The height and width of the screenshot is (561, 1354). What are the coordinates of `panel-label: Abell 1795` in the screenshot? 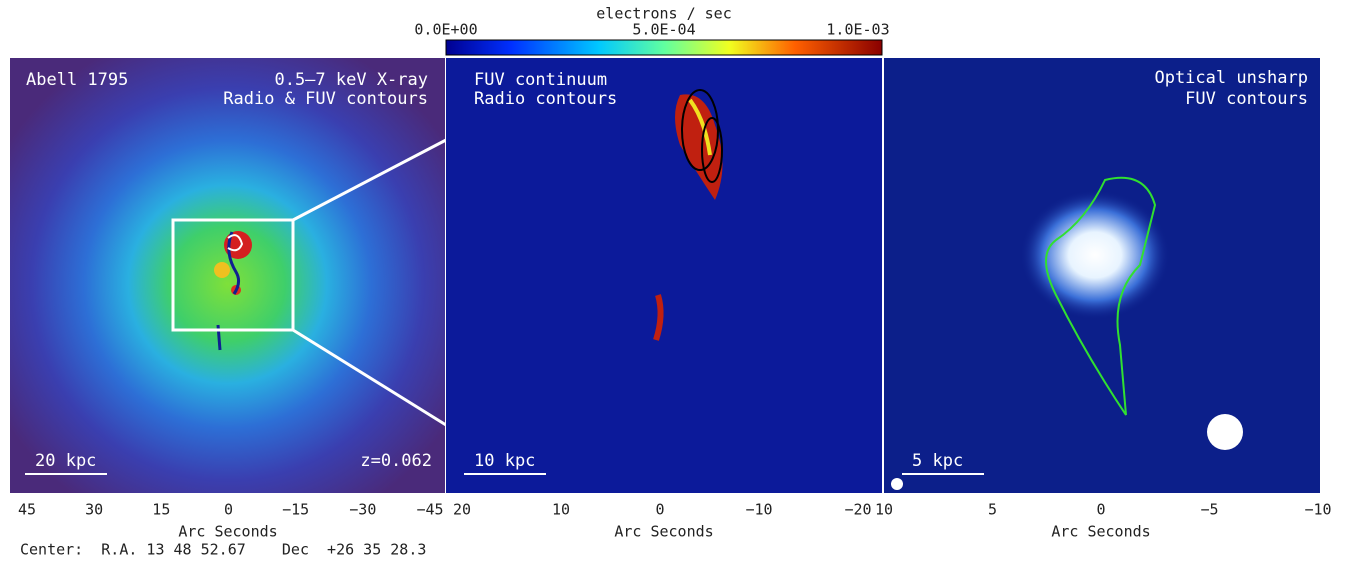 It's located at (77, 80).